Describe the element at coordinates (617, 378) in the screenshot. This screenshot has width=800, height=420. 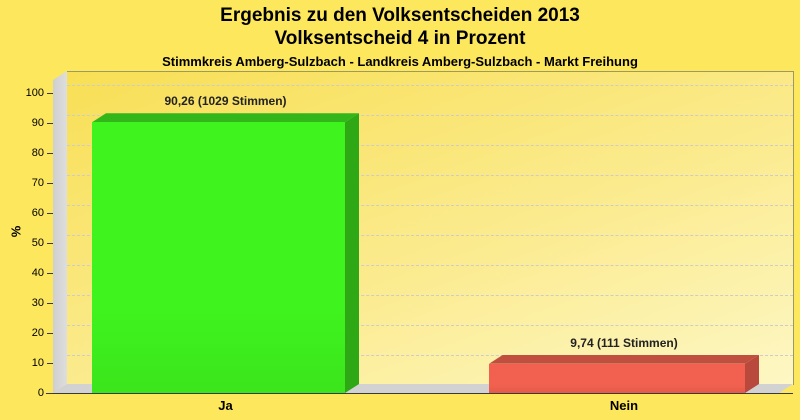
I see `bar-nein` at that location.